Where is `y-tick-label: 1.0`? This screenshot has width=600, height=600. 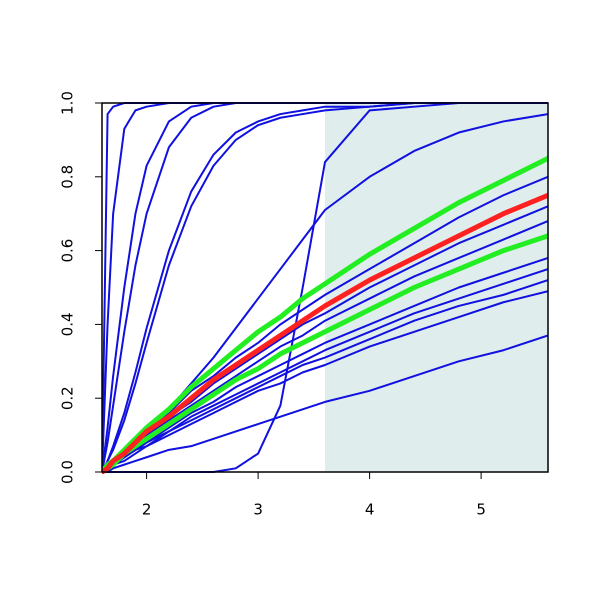
y-tick-label: 1.0 is located at coordinates (68, 103).